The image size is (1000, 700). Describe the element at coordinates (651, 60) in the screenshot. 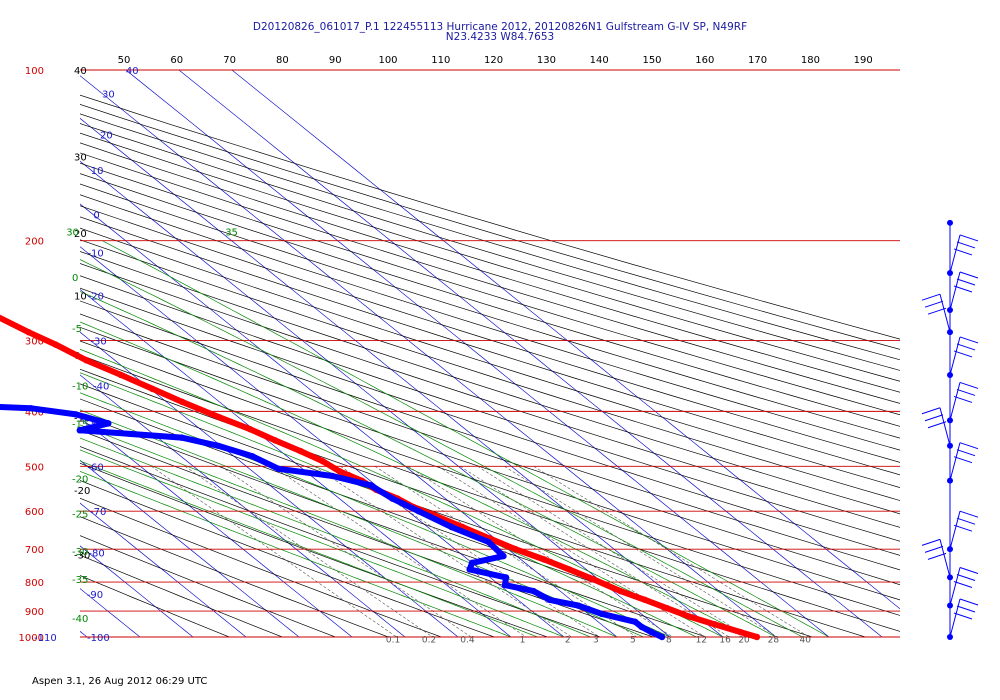

I see `top-axis-label: 150` at that location.